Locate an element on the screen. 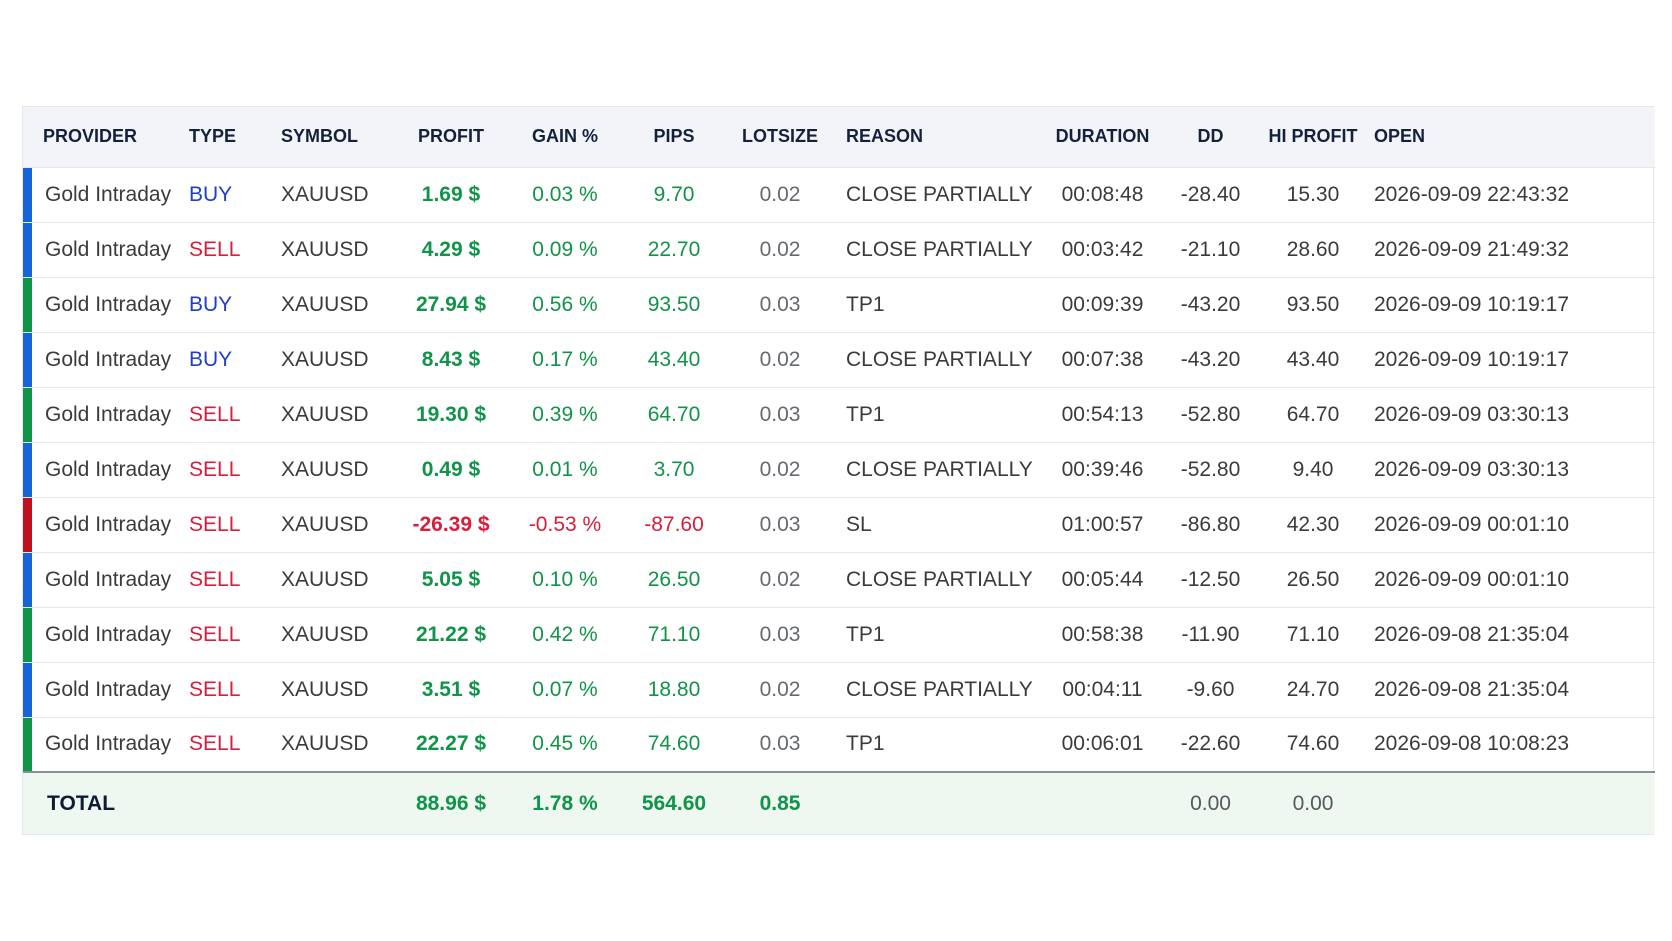 The width and height of the screenshot is (1672, 941). reason-cell: SL is located at coordinates (859, 524).